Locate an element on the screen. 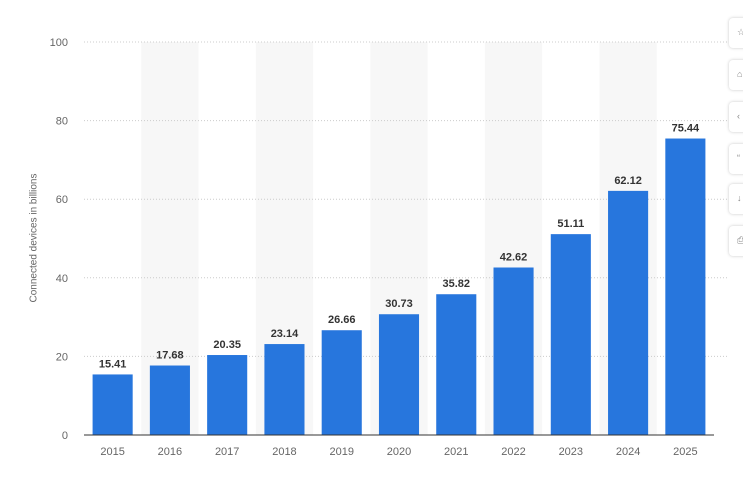 The height and width of the screenshot is (479, 743). y-tick-label: 40 is located at coordinates (62, 279).